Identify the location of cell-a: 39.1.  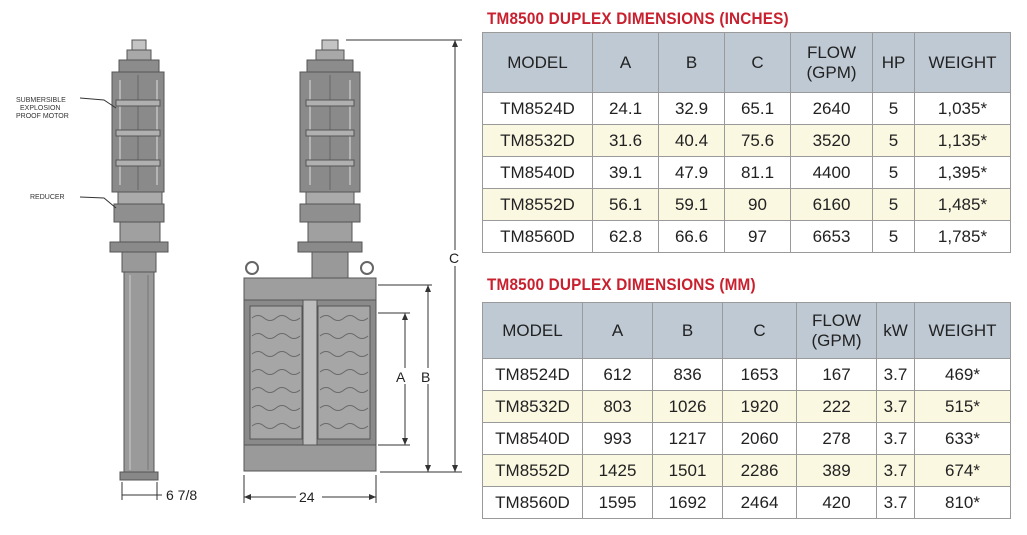
(625, 172).